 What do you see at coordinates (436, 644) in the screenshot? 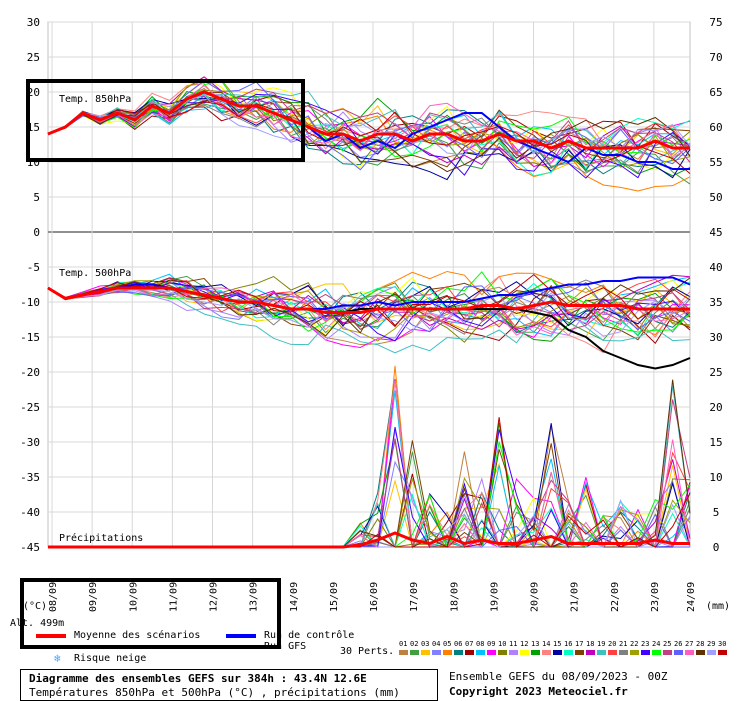
I see `pert-label: 04` at bounding box center [436, 644].